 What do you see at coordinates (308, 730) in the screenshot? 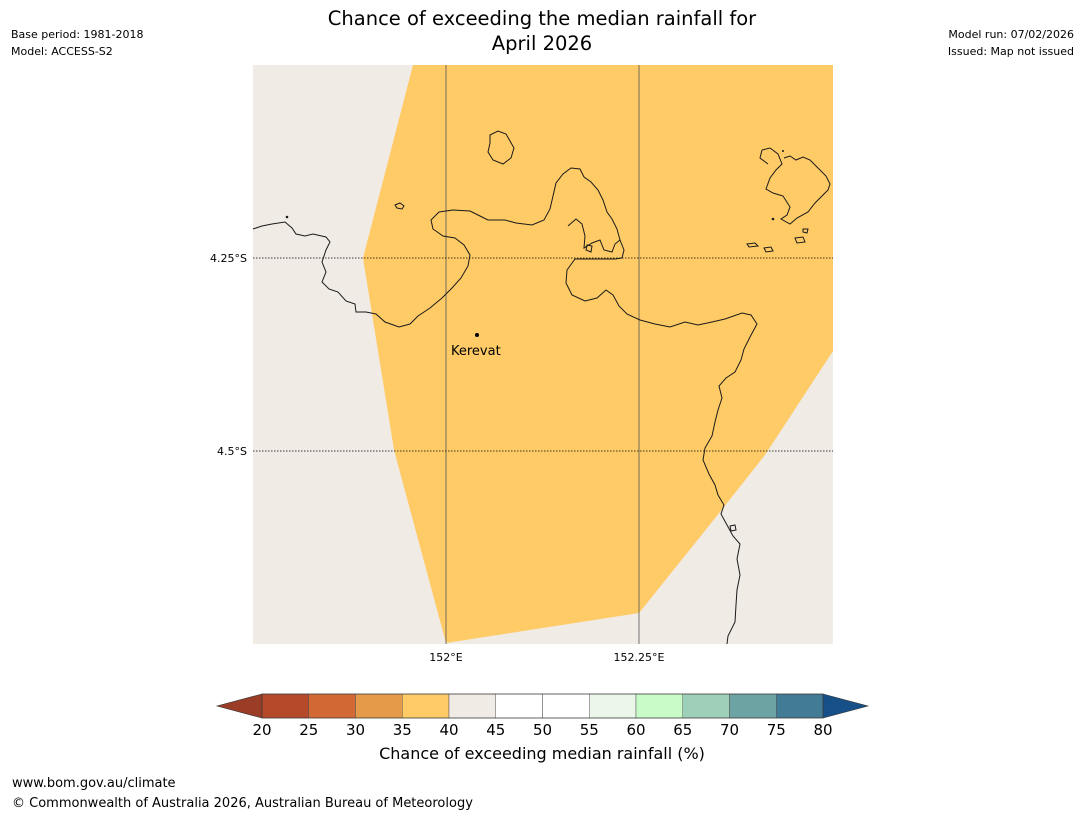
I see `colorbar-tick-label: 25` at bounding box center [308, 730].